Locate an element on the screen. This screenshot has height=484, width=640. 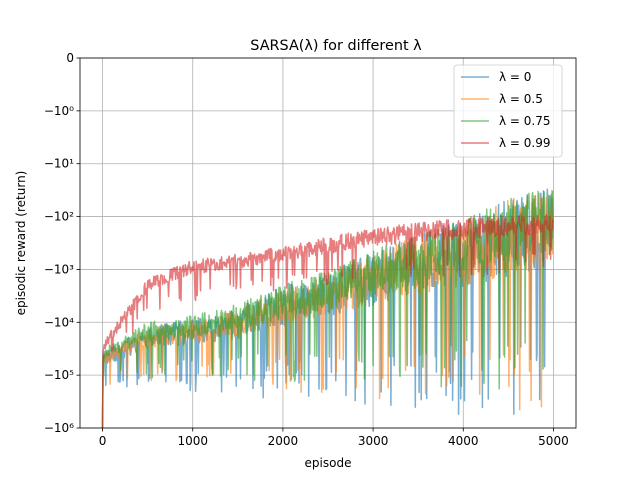
x-tick-label: 2000 is located at coordinates (283, 441).